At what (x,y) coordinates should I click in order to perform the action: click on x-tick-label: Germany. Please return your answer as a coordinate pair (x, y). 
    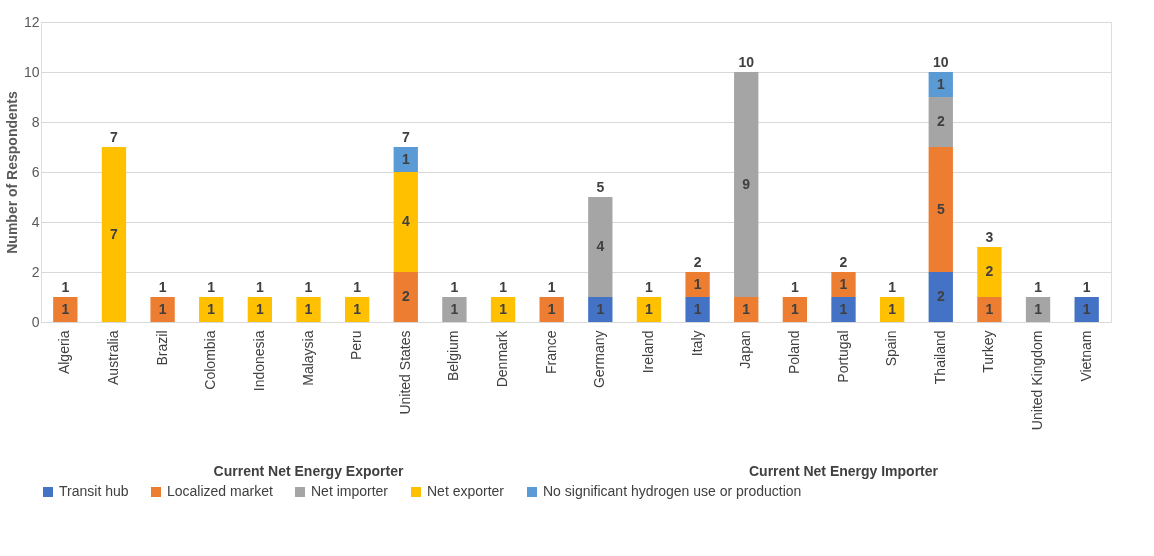
    Looking at the image, I should click on (599, 359).